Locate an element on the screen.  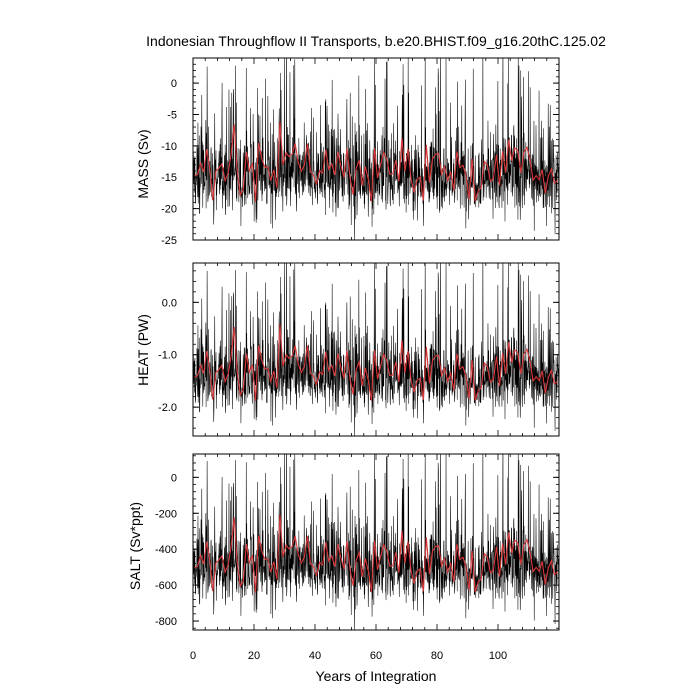
series-monthly-heat is located at coordinates (376, 349).